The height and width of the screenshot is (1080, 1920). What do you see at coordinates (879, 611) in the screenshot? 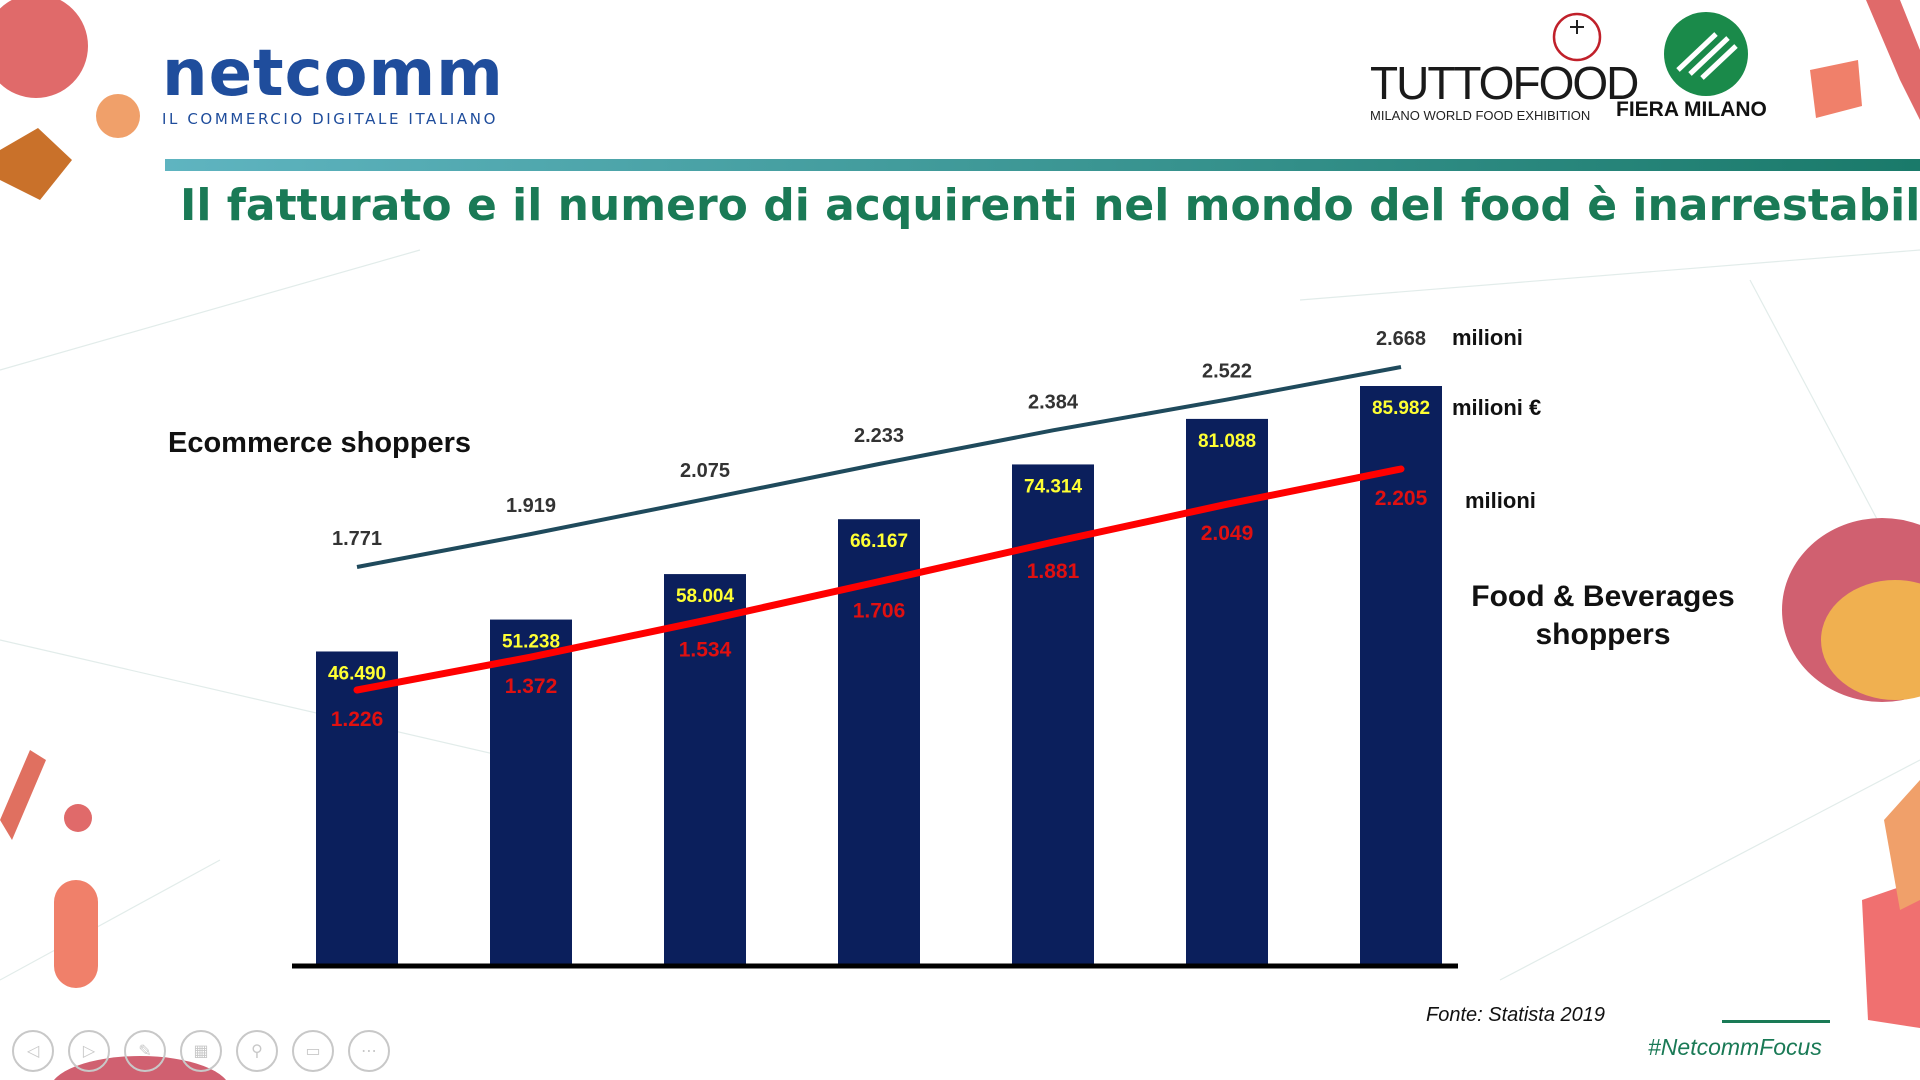
I see `food-value-label-4: 1.706` at bounding box center [879, 611].